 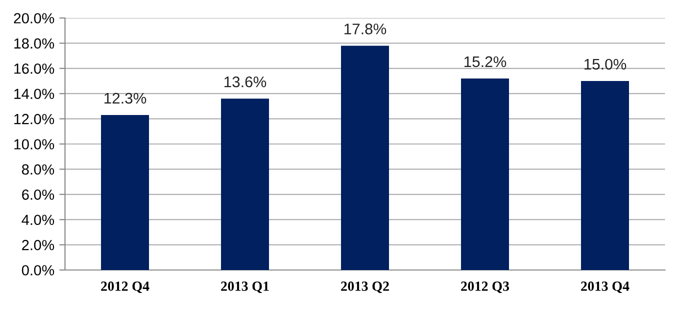 What do you see at coordinates (365, 29) in the screenshot?
I see `data-label: 17.8%` at bounding box center [365, 29].